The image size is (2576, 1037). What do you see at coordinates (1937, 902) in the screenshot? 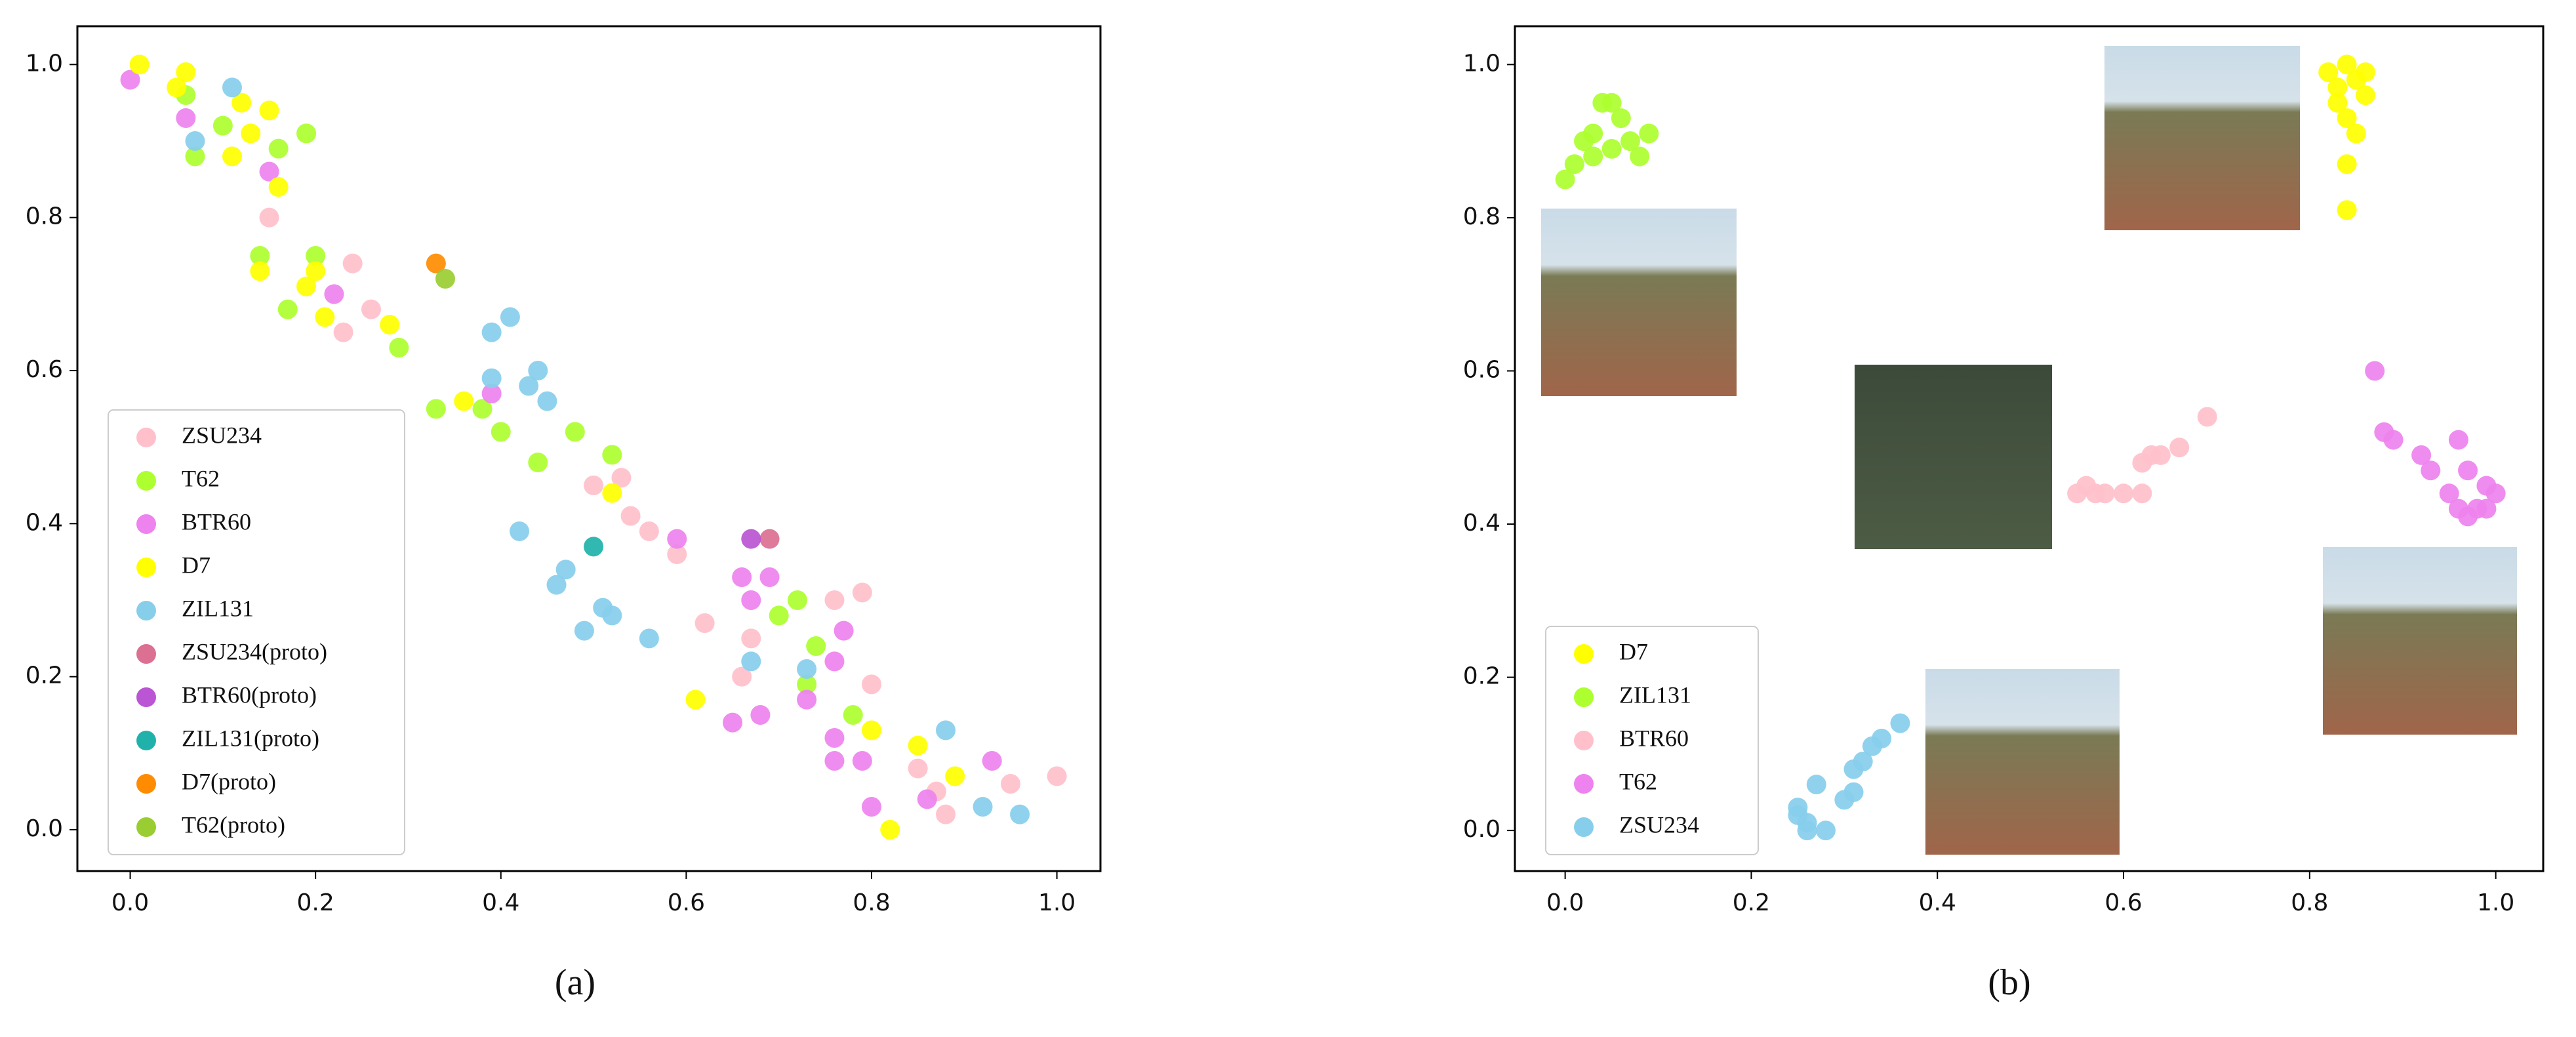
I see `x-tick-label: 0.4` at bounding box center [1937, 902].